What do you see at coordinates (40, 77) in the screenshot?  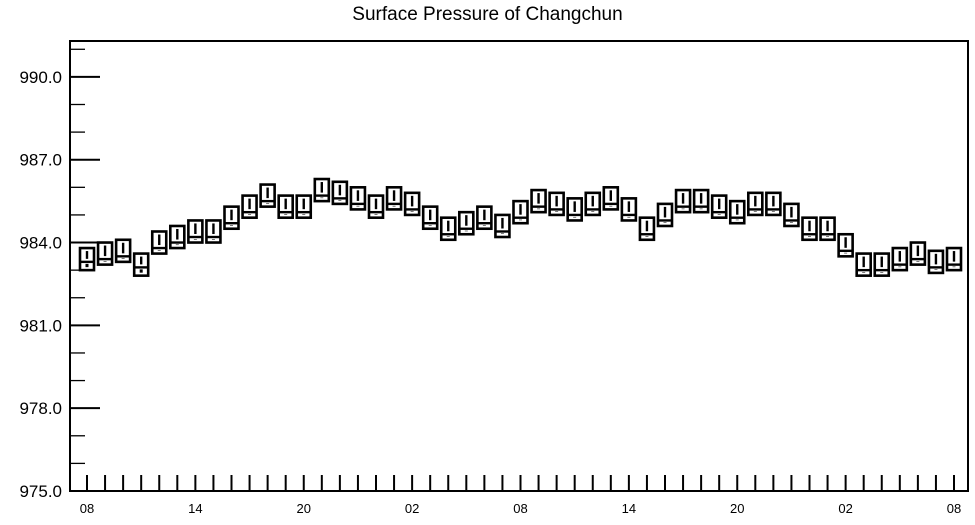 I see `y-tick-label: 990.0` at bounding box center [40, 77].